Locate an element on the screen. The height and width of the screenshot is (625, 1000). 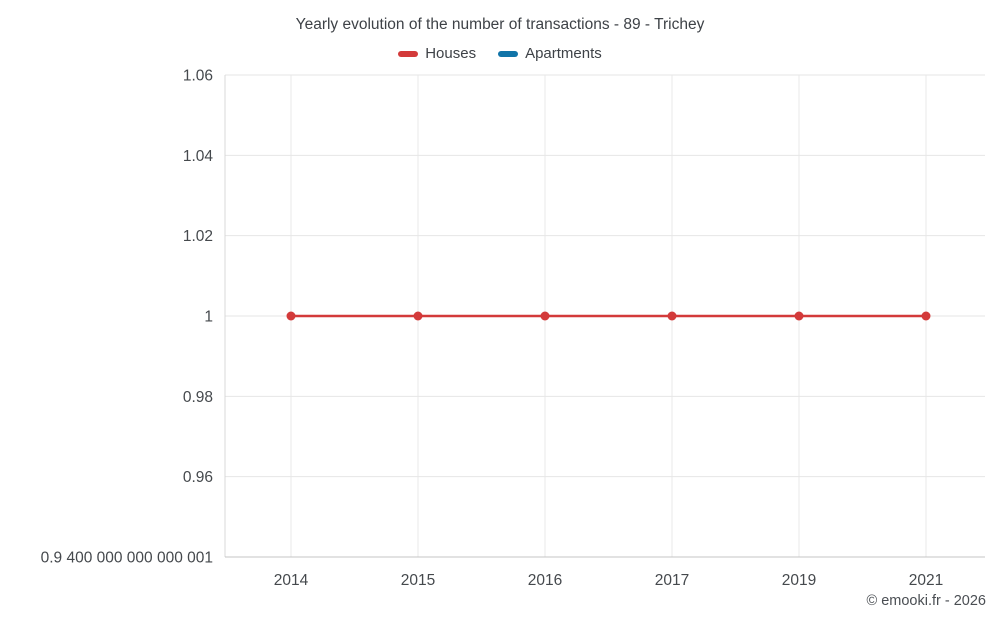
legend-label-apartments: Apartments is located at coordinates (563, 53).